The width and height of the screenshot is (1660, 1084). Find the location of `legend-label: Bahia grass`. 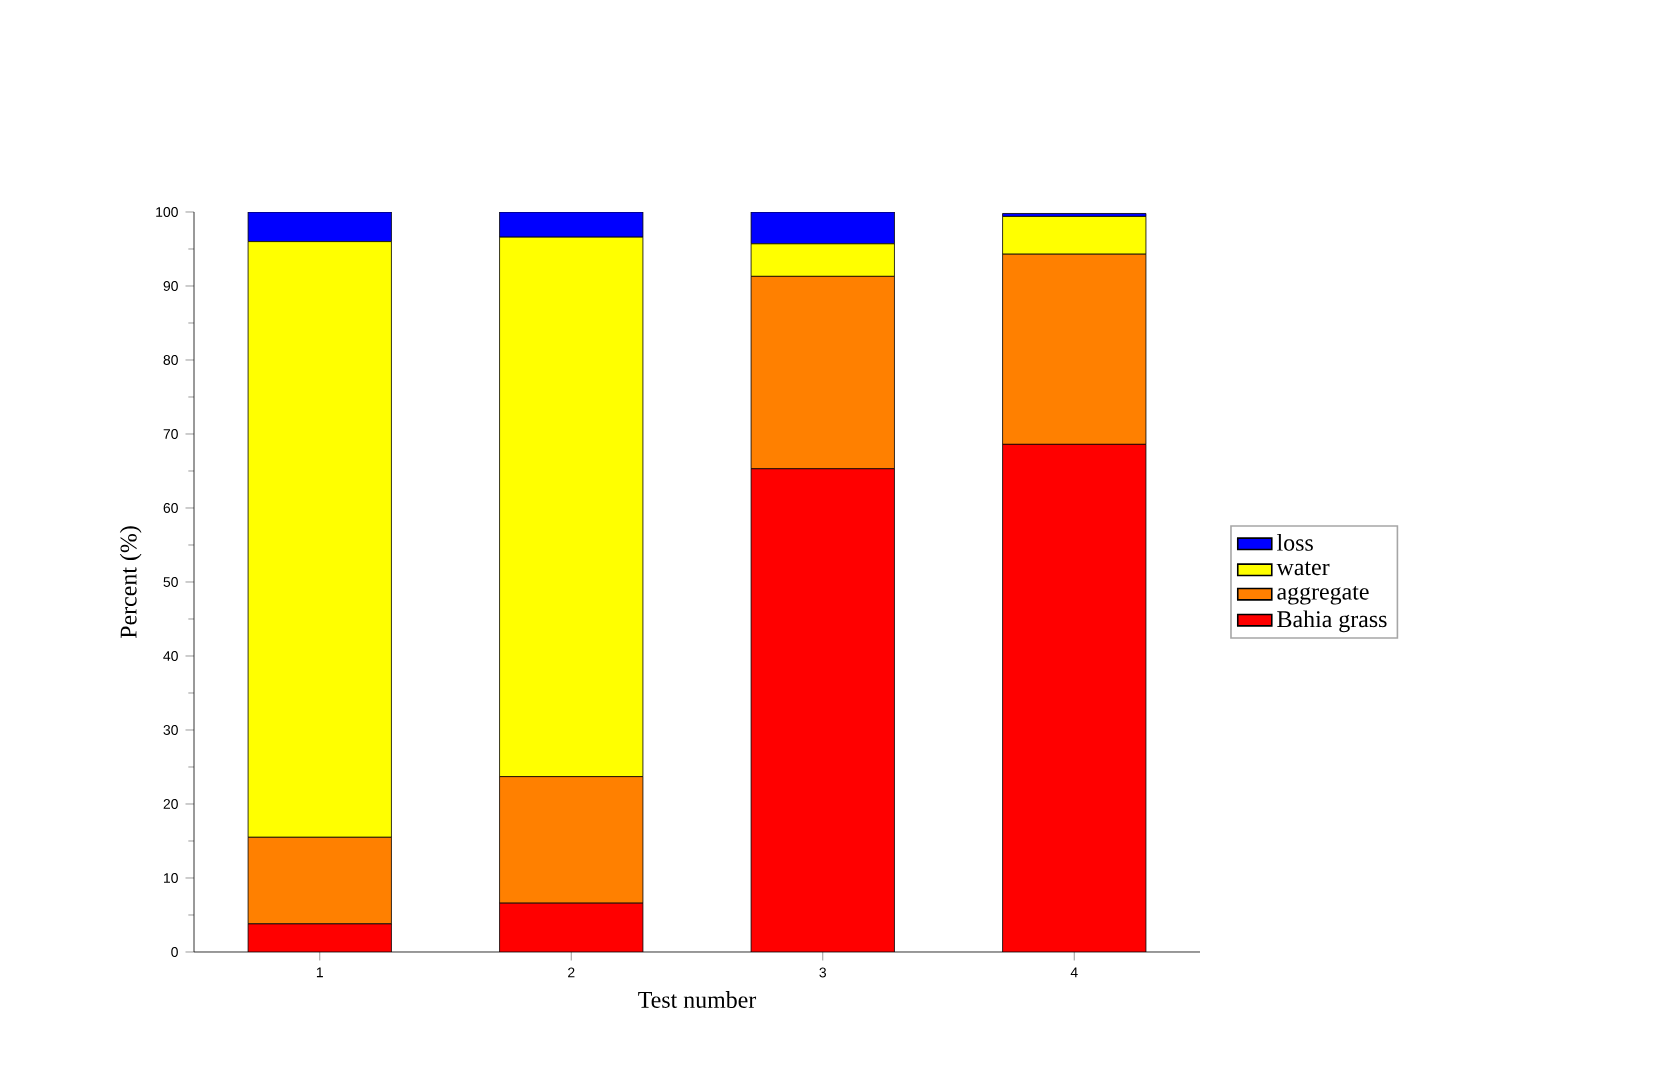

legend-label: Bahia grass is located at coordinates (1332, 621).